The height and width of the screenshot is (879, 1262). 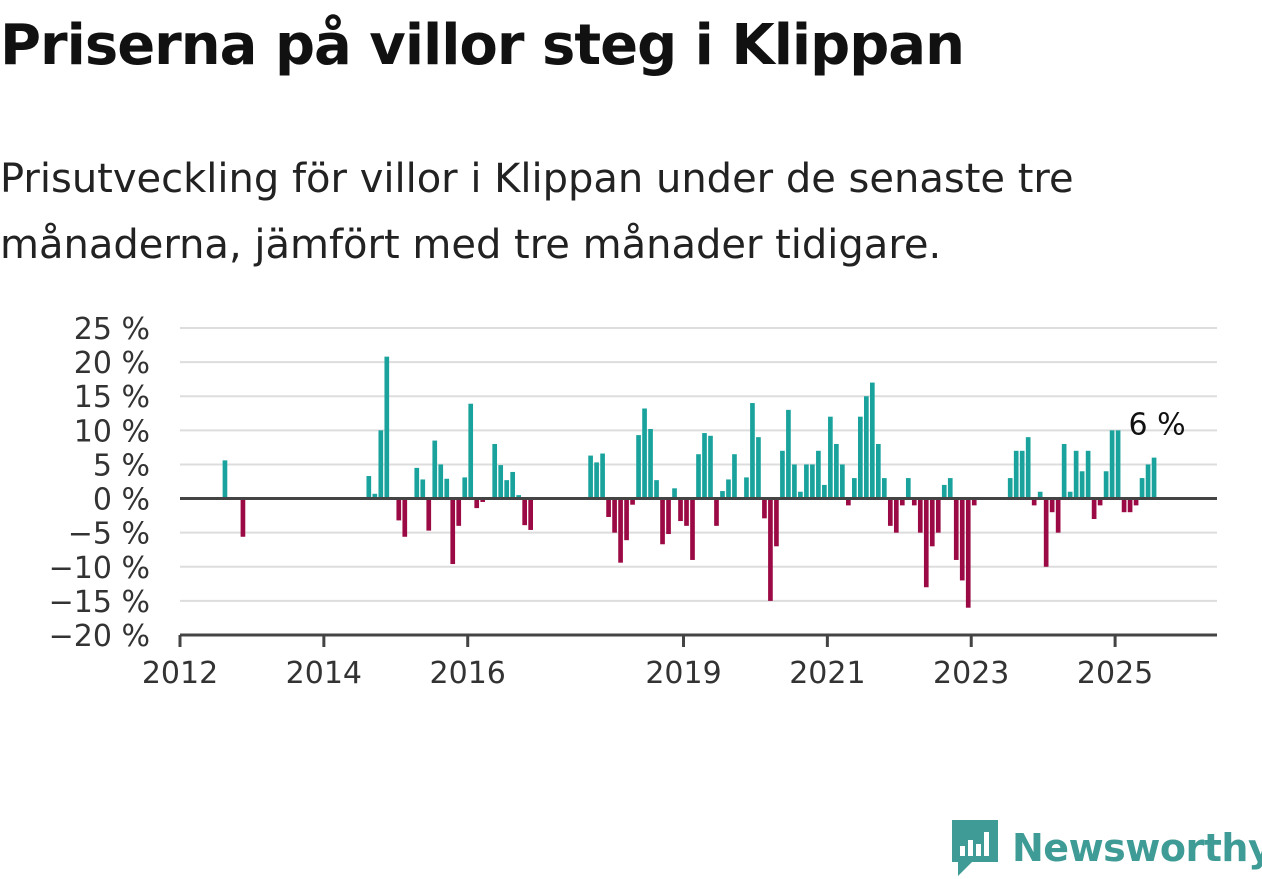 What do you see at coordinates (180, 673) in the screenshot?
I see `x-tick-label: 2012` at bounding box center [180, 673].